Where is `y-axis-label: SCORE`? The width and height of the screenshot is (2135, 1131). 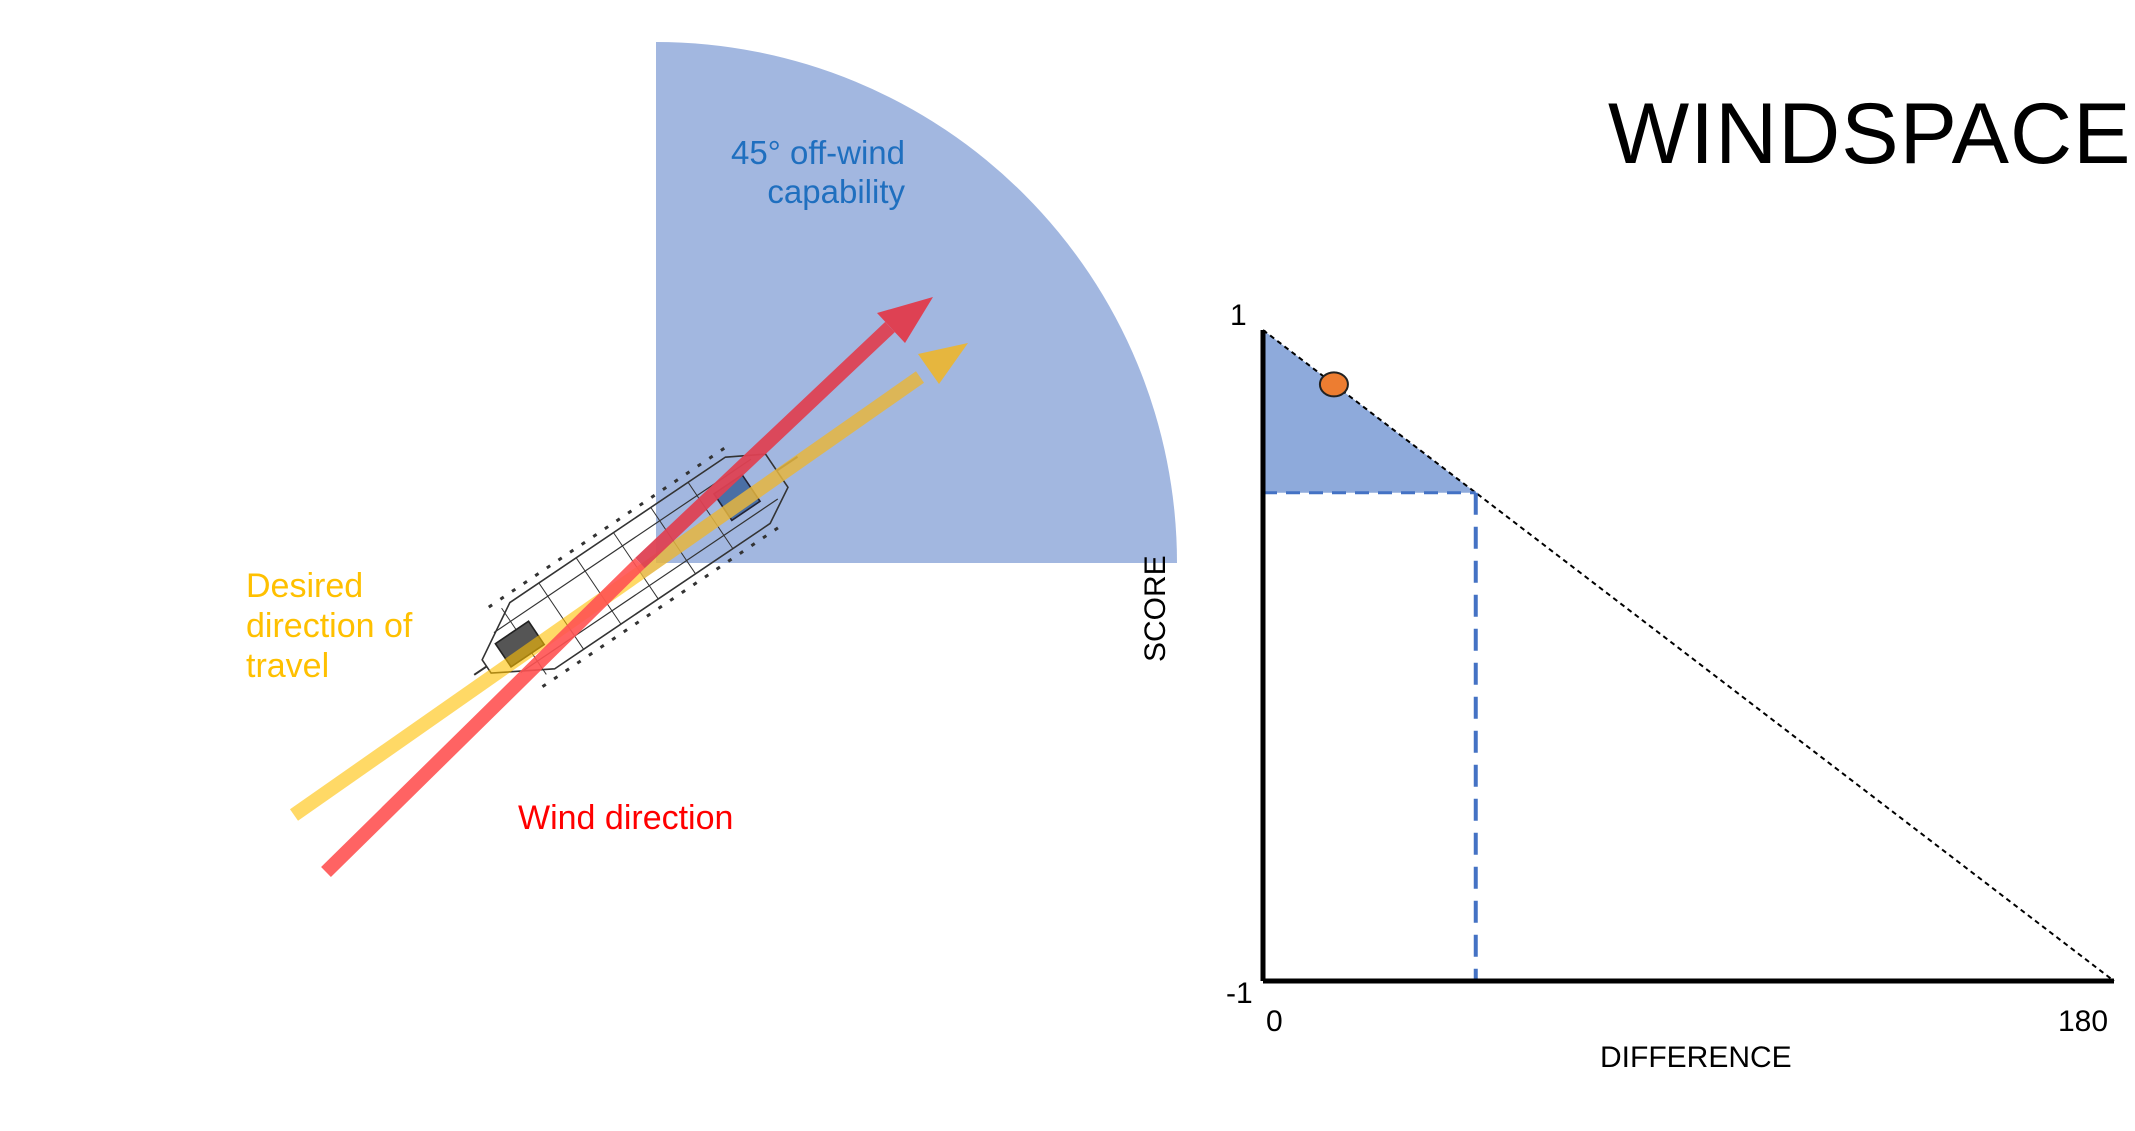
y-axis-label: SCORE is located at coordinates (1155, 608).